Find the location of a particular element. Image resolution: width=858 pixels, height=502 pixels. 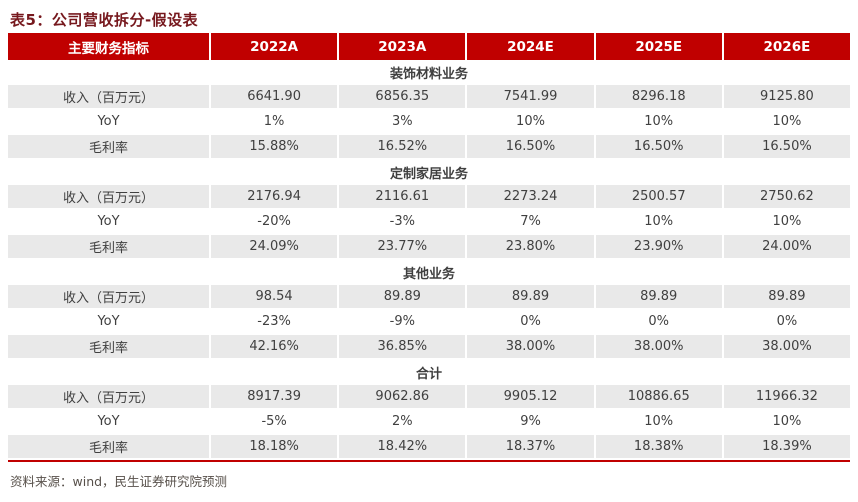

cell: 42.16% is located at coordinates (275, 346).